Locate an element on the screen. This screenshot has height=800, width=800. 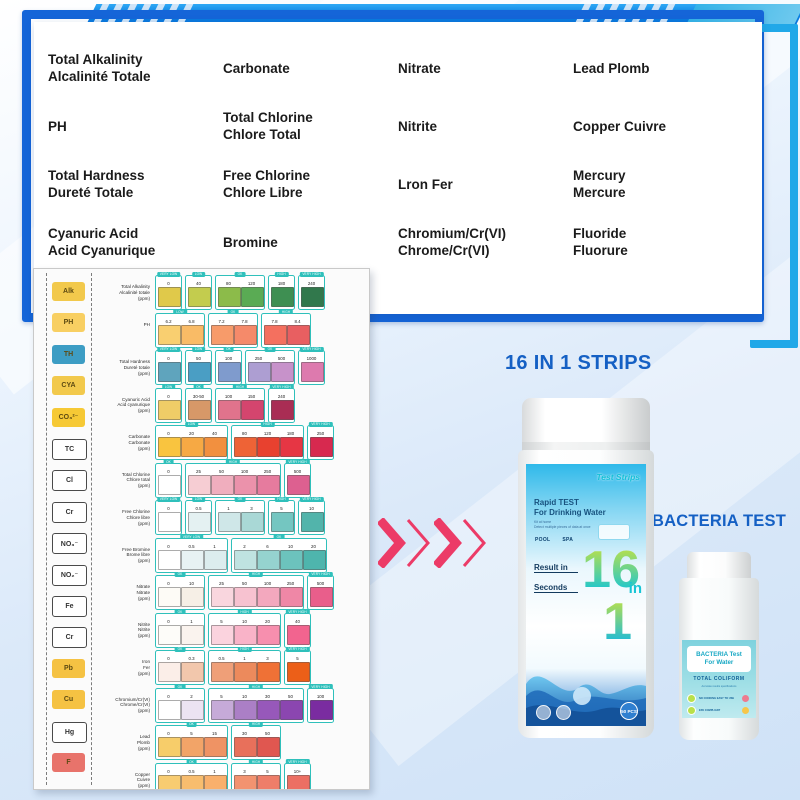
use-spa: SPA is located at coordinates (568, 540).